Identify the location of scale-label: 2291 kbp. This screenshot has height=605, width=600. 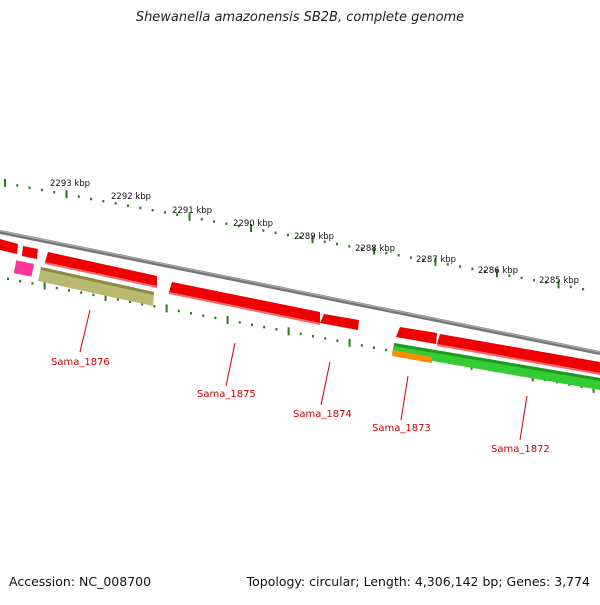
(192, 211).